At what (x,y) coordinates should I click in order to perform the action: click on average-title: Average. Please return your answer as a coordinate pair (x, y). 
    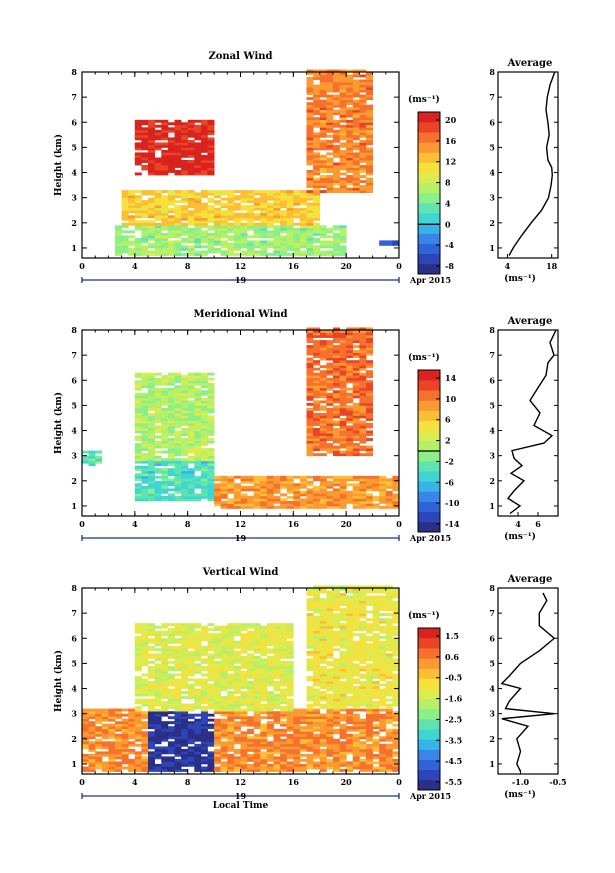
    Looking at the image, I should click on (530, 321).